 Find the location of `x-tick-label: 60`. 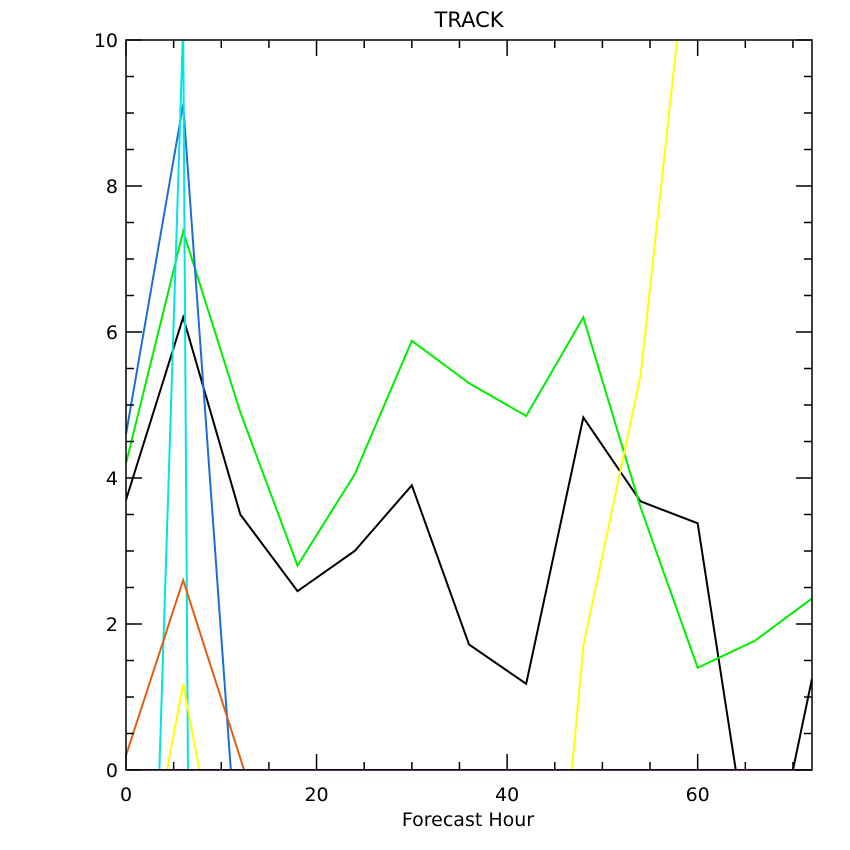

x-tick-label: 60 is located at coordinates (698, 795).